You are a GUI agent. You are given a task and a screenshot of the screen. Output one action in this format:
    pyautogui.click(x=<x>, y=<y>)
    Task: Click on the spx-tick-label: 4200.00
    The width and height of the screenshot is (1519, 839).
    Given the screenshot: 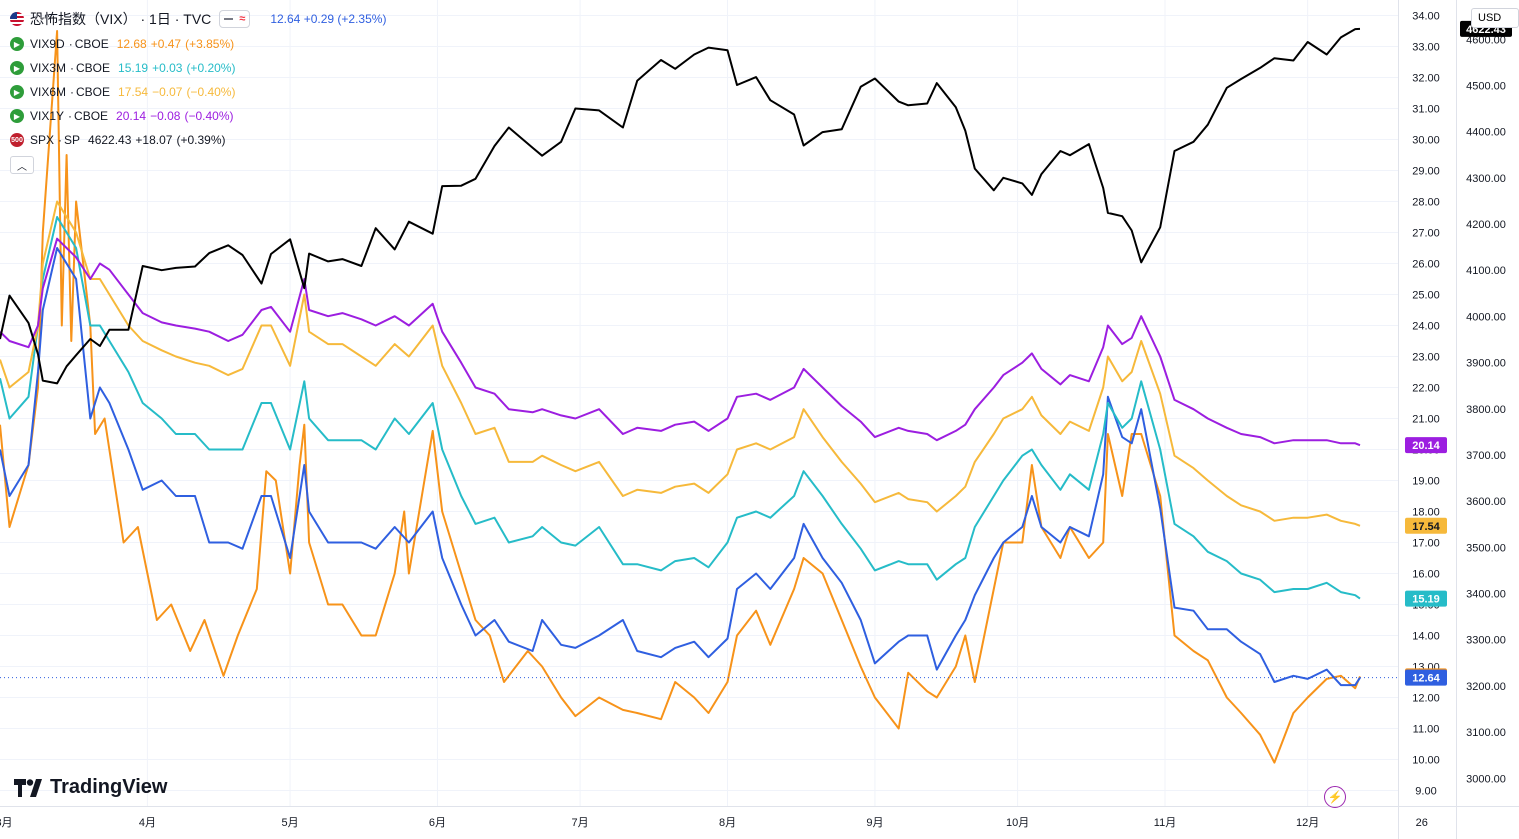 What is the action you would take?
    pyautogui.click(x=1486, y=225)
    